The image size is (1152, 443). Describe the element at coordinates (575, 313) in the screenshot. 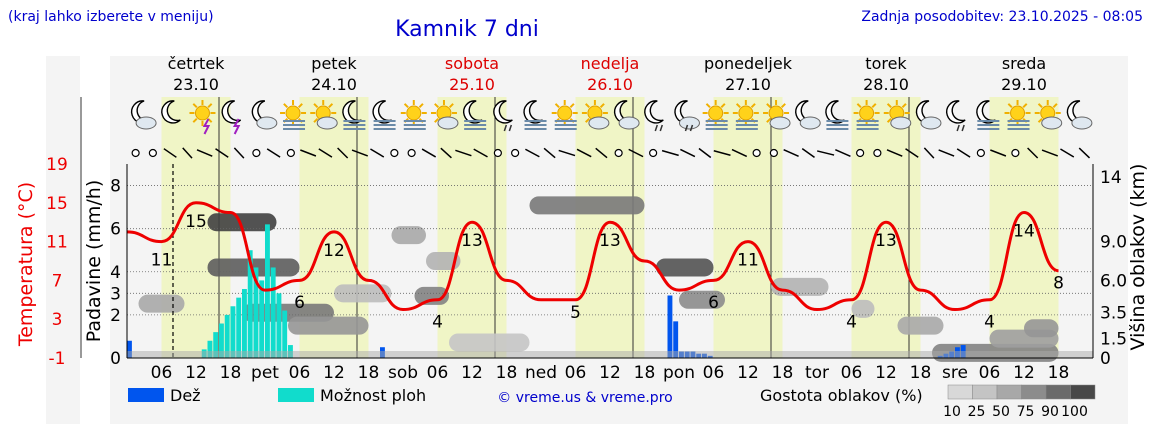

I see `temperature-label: 5` at that location.